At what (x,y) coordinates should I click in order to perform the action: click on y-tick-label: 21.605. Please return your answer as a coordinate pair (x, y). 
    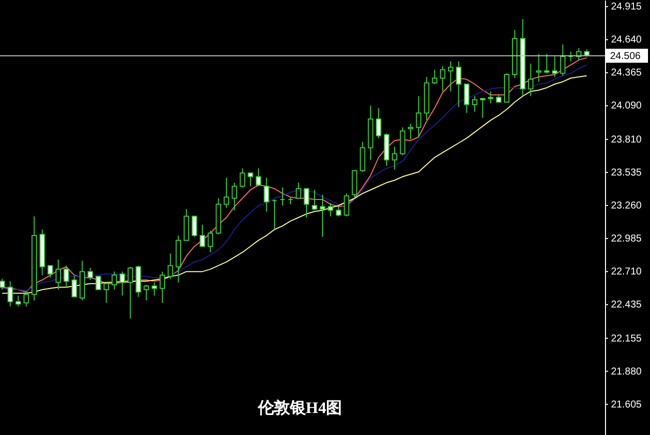
    Looking at the image, I should click on (626, 404).